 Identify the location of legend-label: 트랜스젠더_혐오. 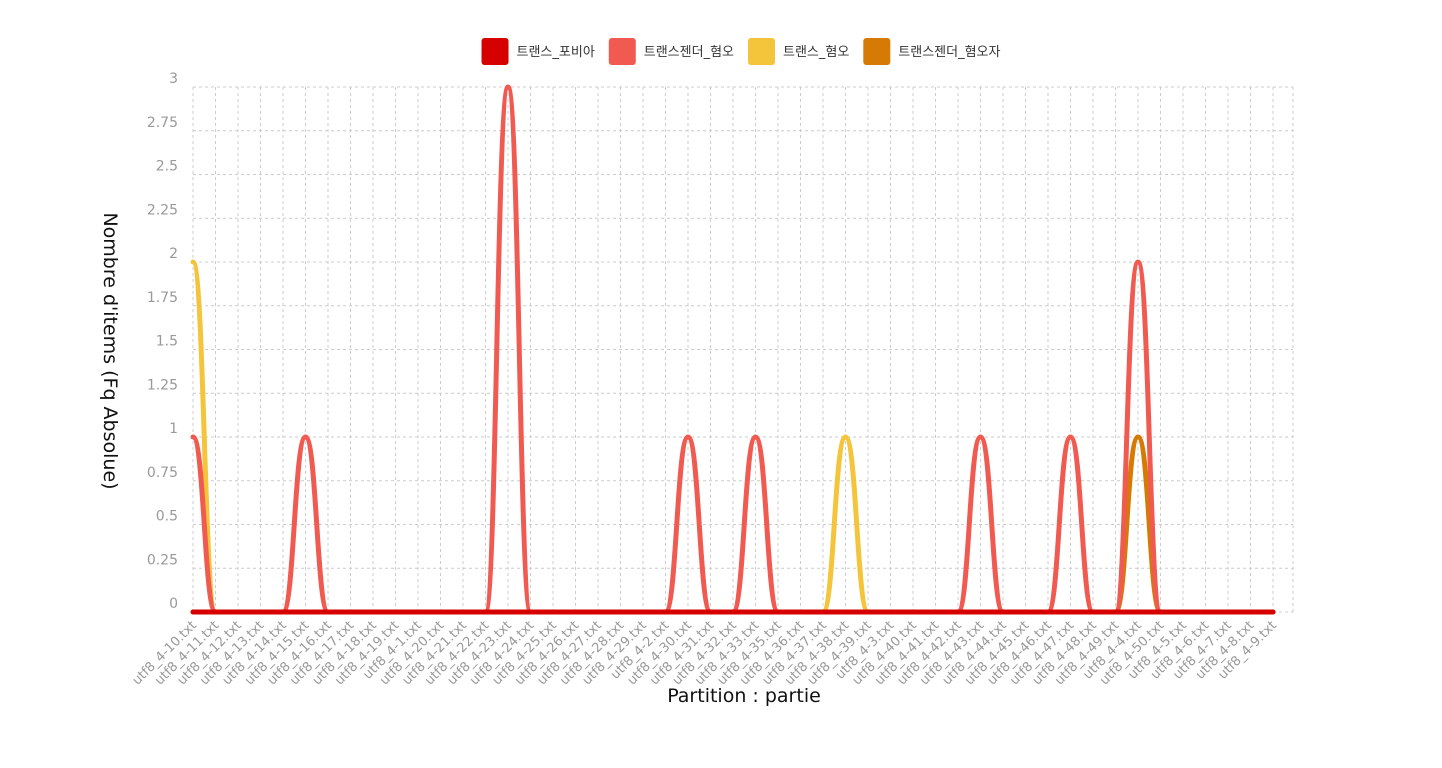
(689, 52).